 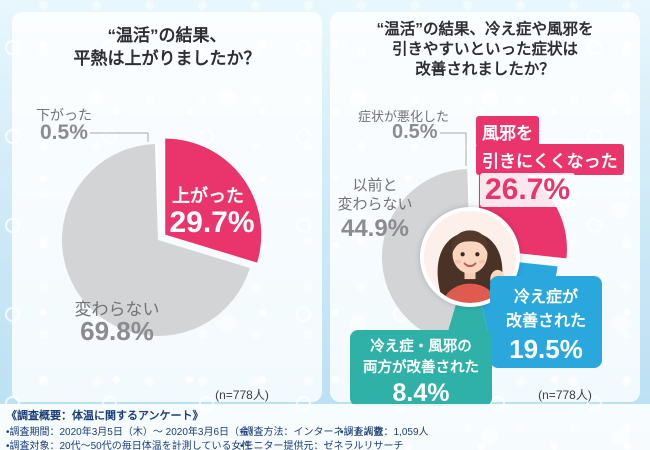 I want to click on survey-monitor-provider: •モニター提供元：ゼネラルリサーチ, so click(x=322, y=445).